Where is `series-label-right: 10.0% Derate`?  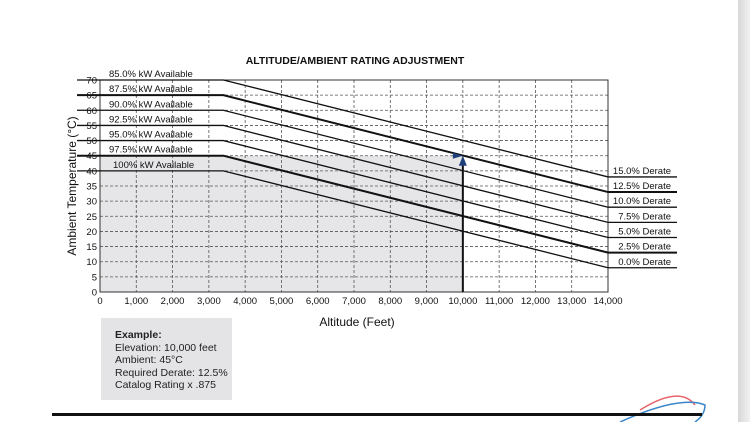 series-label-right: 10.0% Derate is located at coordinates (642, 201).